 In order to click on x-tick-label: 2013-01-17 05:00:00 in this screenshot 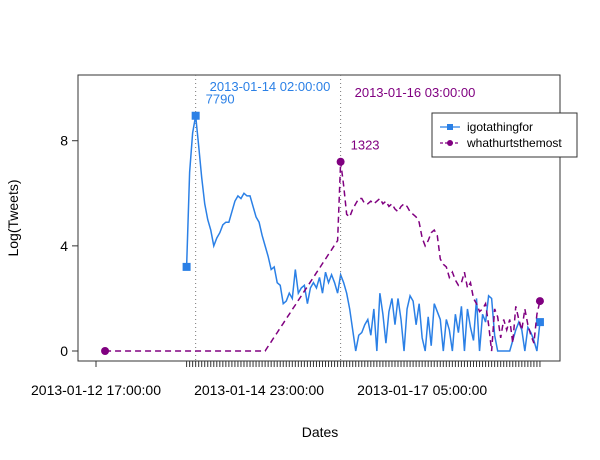, I will do `click(422, 390)`.